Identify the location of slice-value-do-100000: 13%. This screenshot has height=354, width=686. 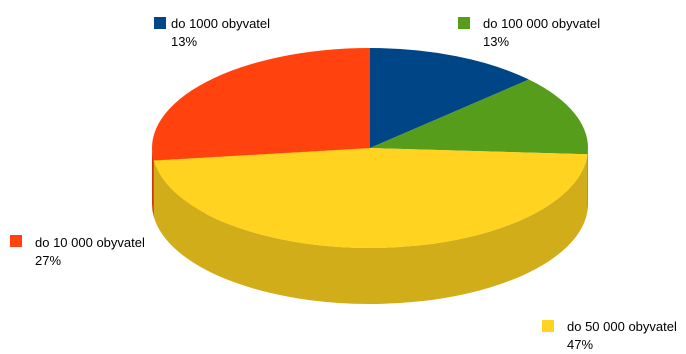
(496, 41).